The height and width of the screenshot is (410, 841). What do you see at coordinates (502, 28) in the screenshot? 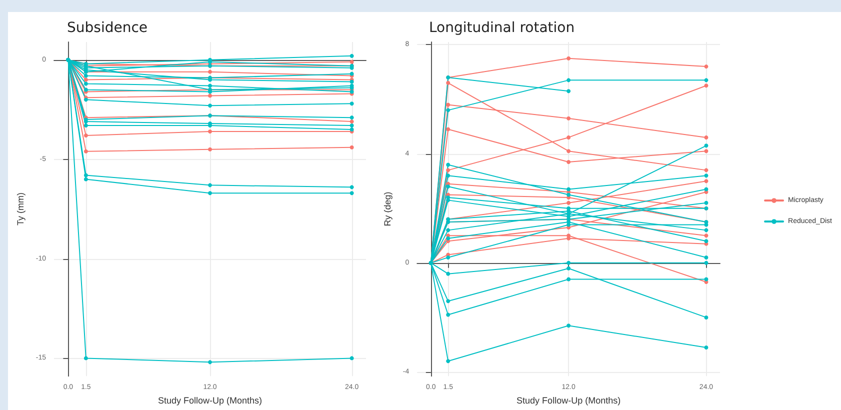
I see `chart-title: Longitudinal rotation` at bounding box center [502, 28].